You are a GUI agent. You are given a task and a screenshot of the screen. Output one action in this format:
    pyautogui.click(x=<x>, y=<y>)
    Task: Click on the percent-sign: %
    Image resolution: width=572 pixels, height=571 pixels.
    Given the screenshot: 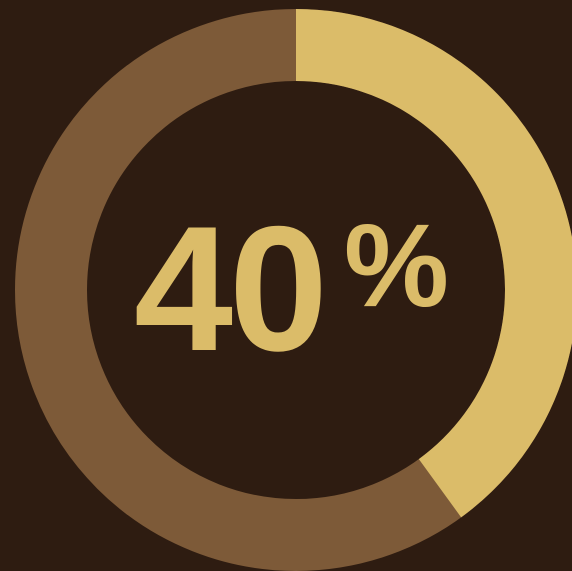 What is the action you would take?
    pyautogui.click(x=396, y=266)
    